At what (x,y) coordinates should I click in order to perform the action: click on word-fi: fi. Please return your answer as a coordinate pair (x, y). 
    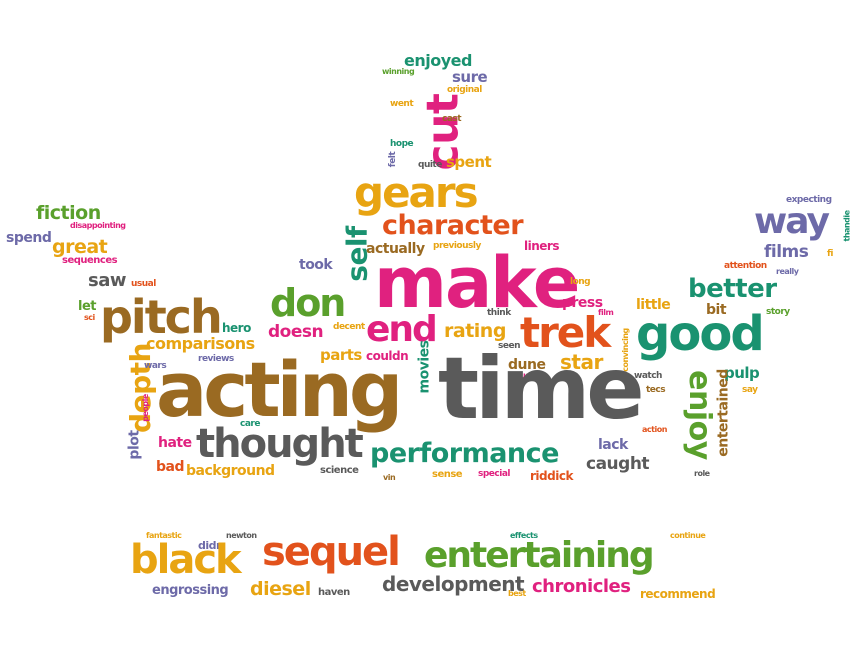
    Looking at the image, I should click on (830, 254).